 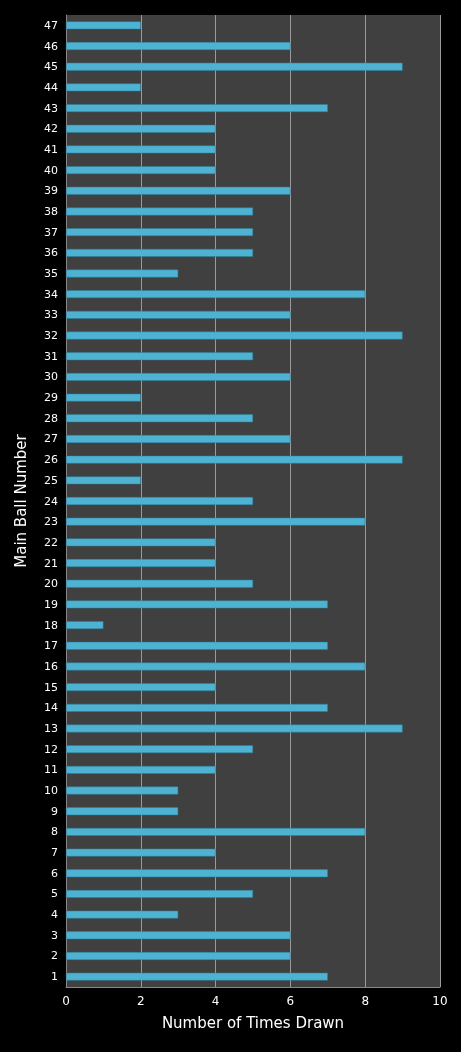 What do you see at coordinates (51, 129) in the screenshot?
I see `y-tick-label: 42` at bounding box center [51, 129].